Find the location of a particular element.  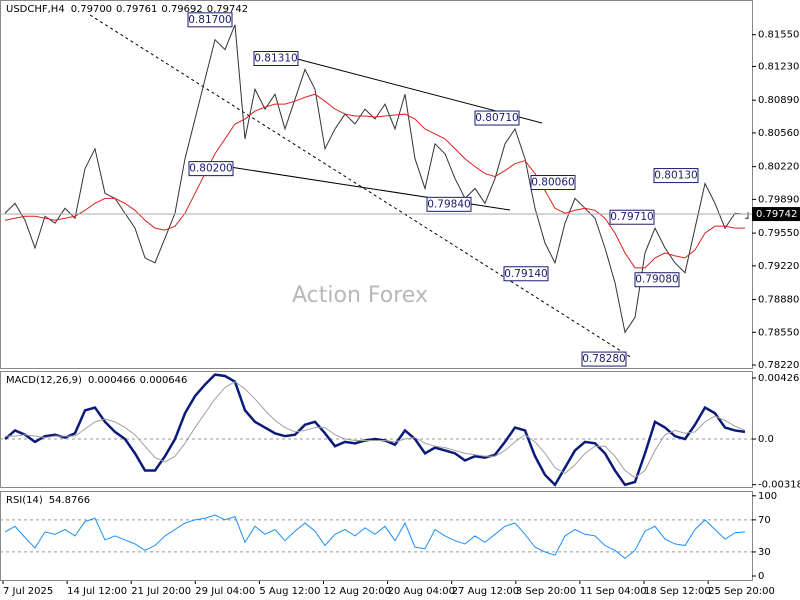

annotation-label: 0.80200 is located at coordinates (210, 169).